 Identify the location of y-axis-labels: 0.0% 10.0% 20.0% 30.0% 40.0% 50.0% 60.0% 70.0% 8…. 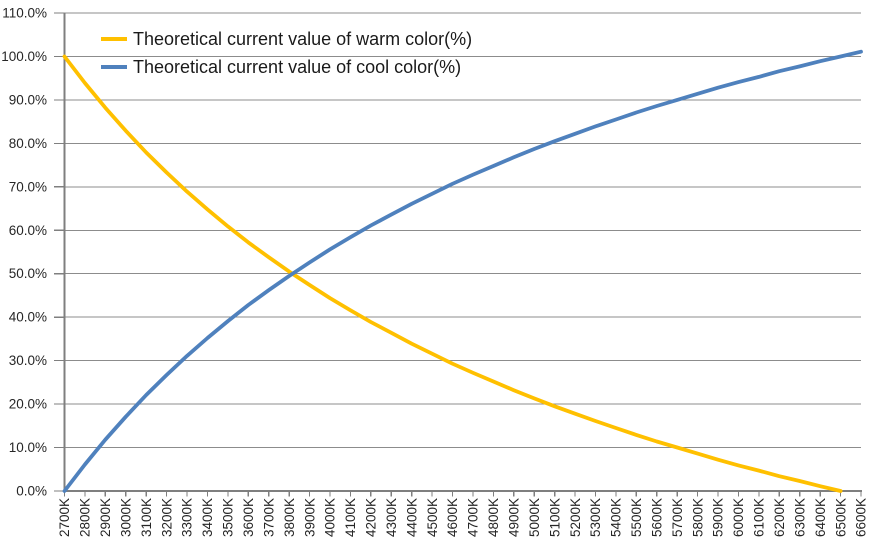
(24, 252).